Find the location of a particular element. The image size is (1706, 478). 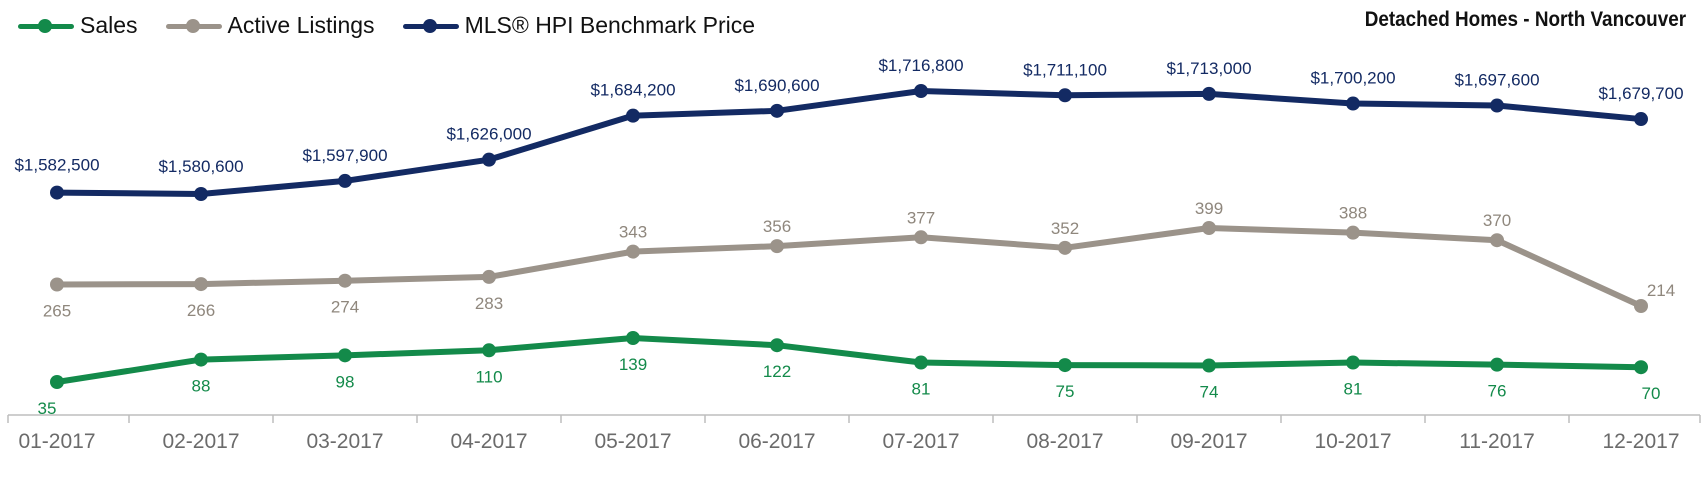

data-label-sales: 88 is located at coordinates (201, 386).